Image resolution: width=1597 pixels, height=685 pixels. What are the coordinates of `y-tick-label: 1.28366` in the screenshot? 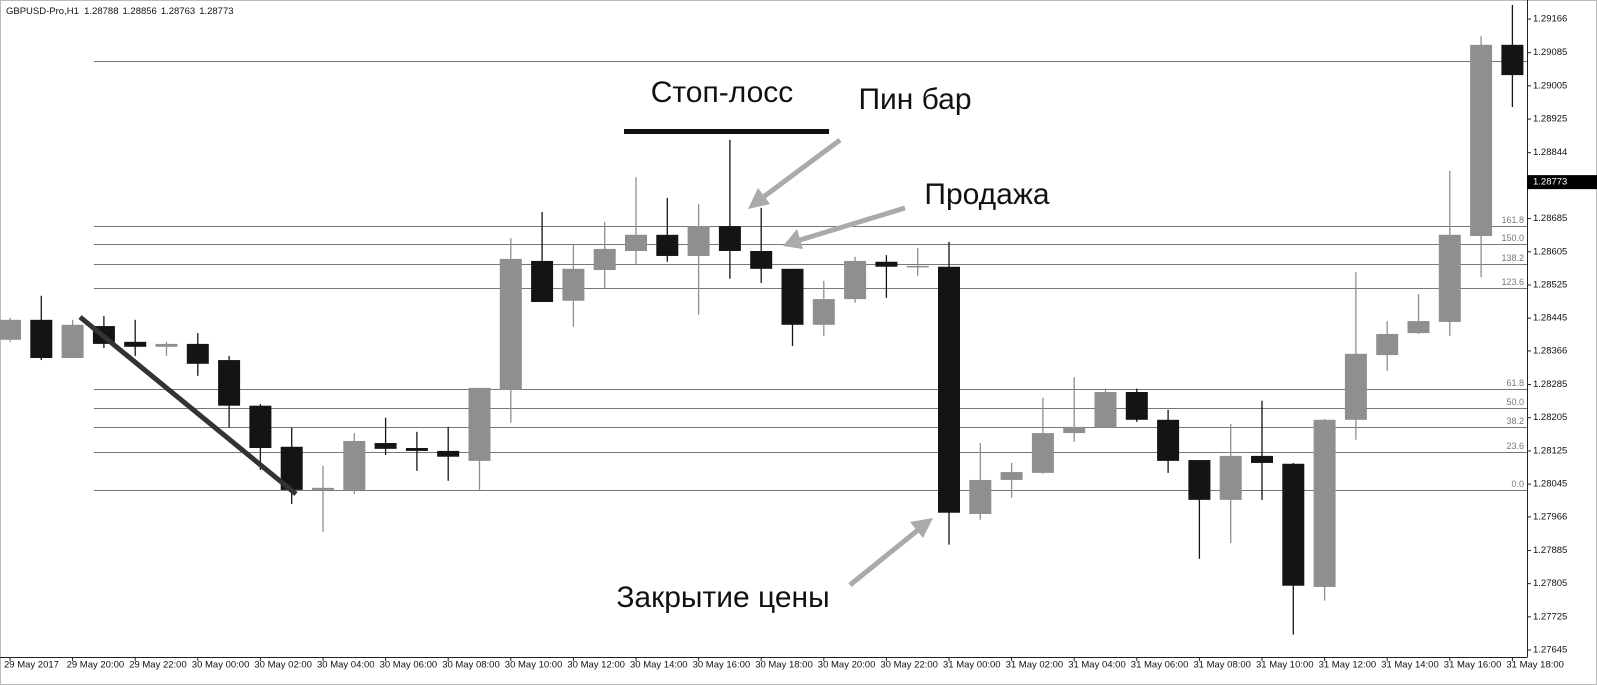 It's located at (1550, 350).